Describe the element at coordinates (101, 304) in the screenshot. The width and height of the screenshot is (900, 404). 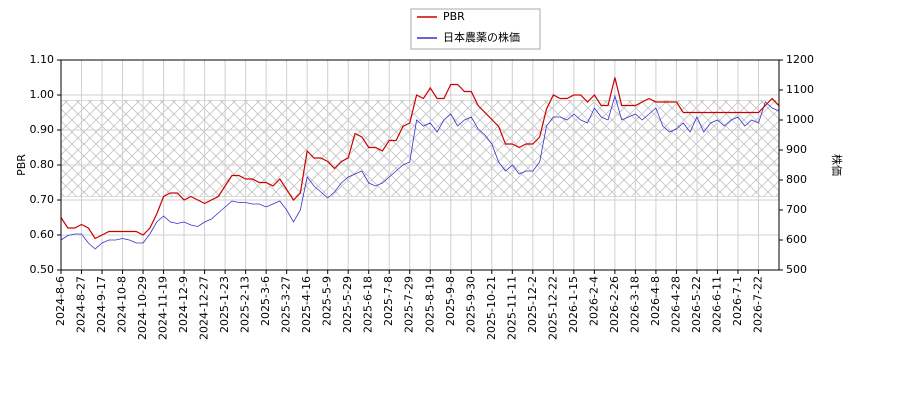
I see `x-tick-label: 2024-9-17` at that location.